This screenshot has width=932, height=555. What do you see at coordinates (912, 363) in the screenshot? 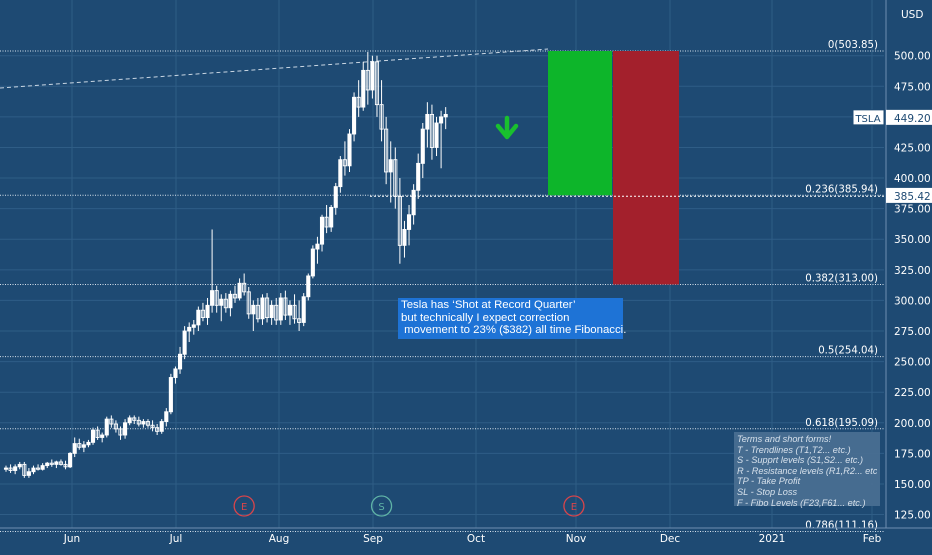
I see `price-tick-label: 250.00` at bounding box center [912, 363].